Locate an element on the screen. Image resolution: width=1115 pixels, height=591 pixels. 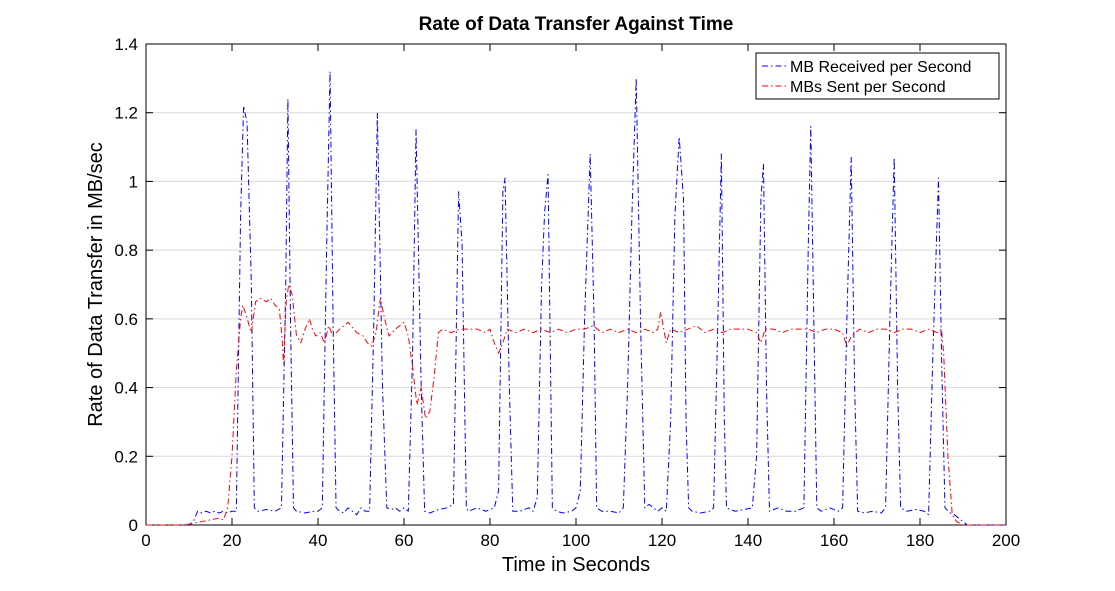
y-axis-label: Rate of Data Transfer in MB/sec is located at coordinates (96, 284).